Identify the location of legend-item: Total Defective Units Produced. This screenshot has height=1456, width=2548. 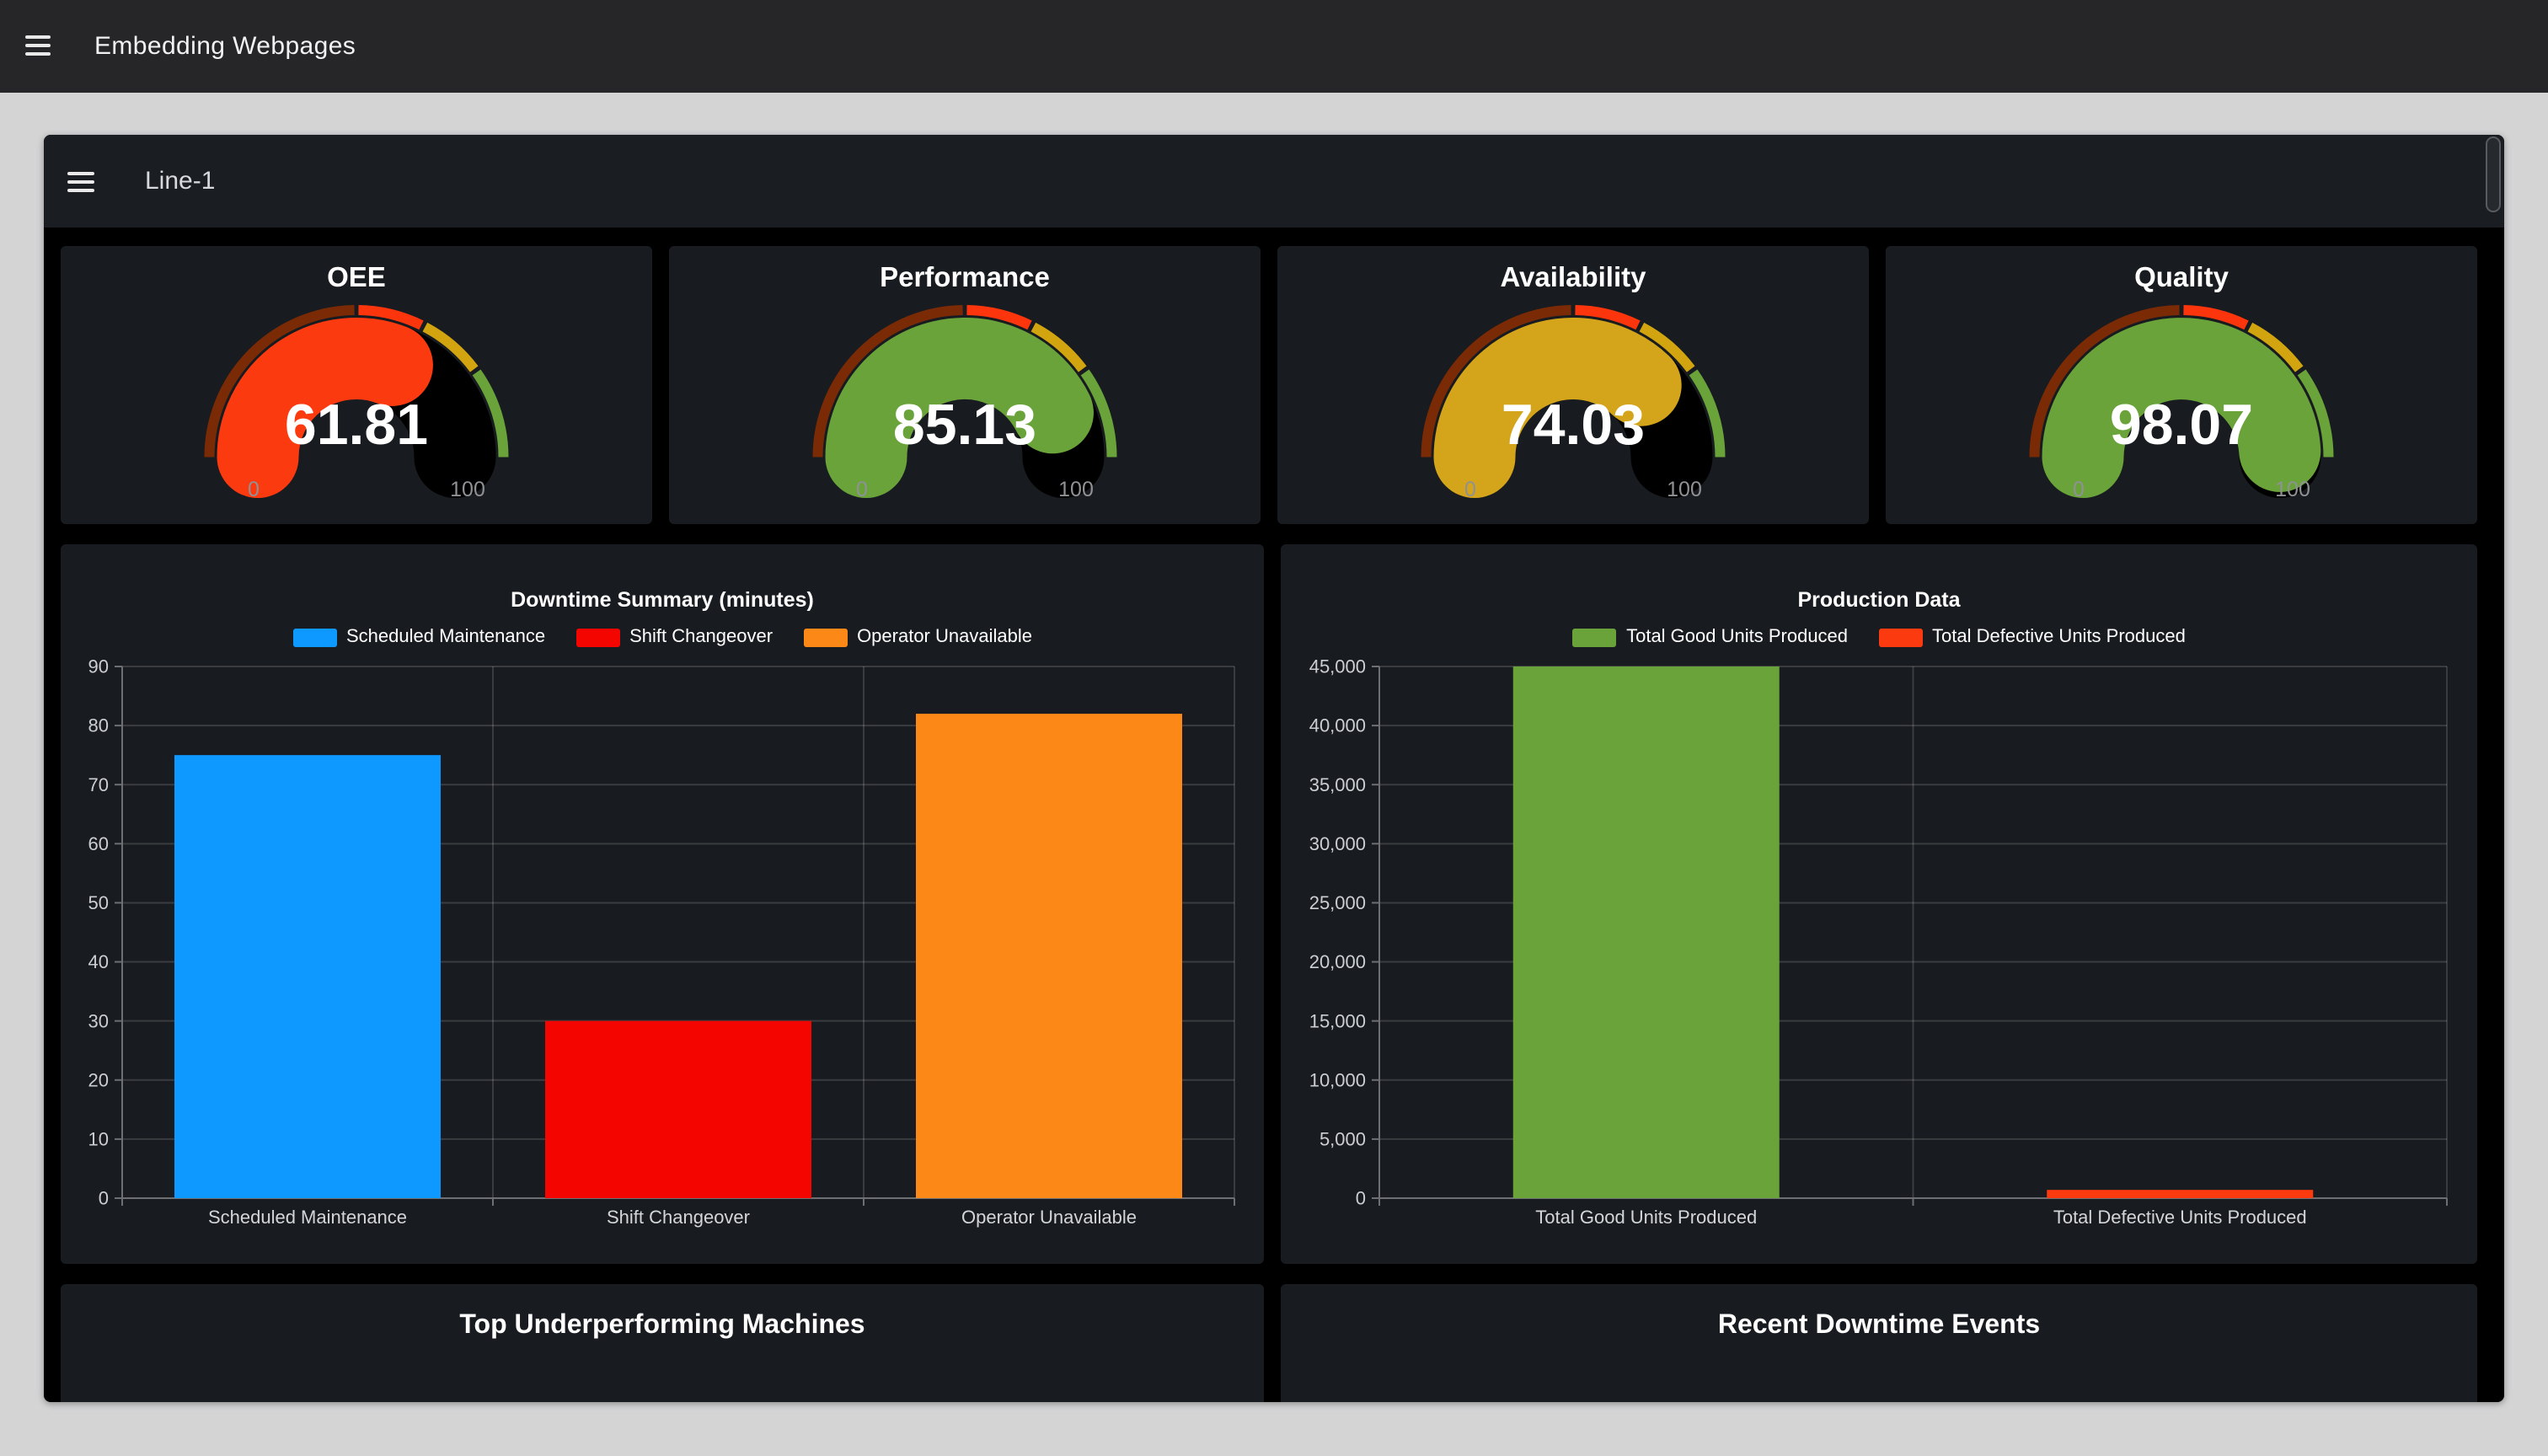
(2032, 637).